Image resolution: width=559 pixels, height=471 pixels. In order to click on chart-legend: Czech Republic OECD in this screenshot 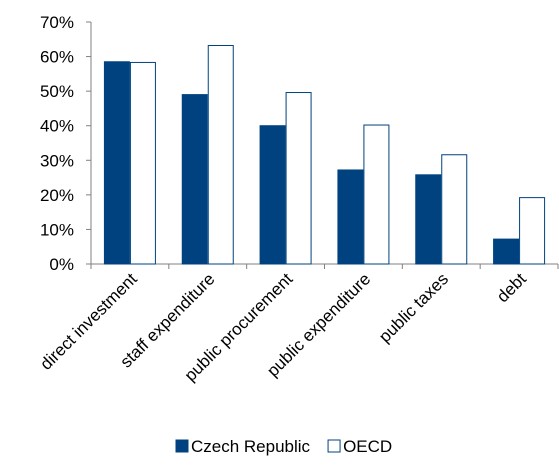, I will do `click(283, 446)`.